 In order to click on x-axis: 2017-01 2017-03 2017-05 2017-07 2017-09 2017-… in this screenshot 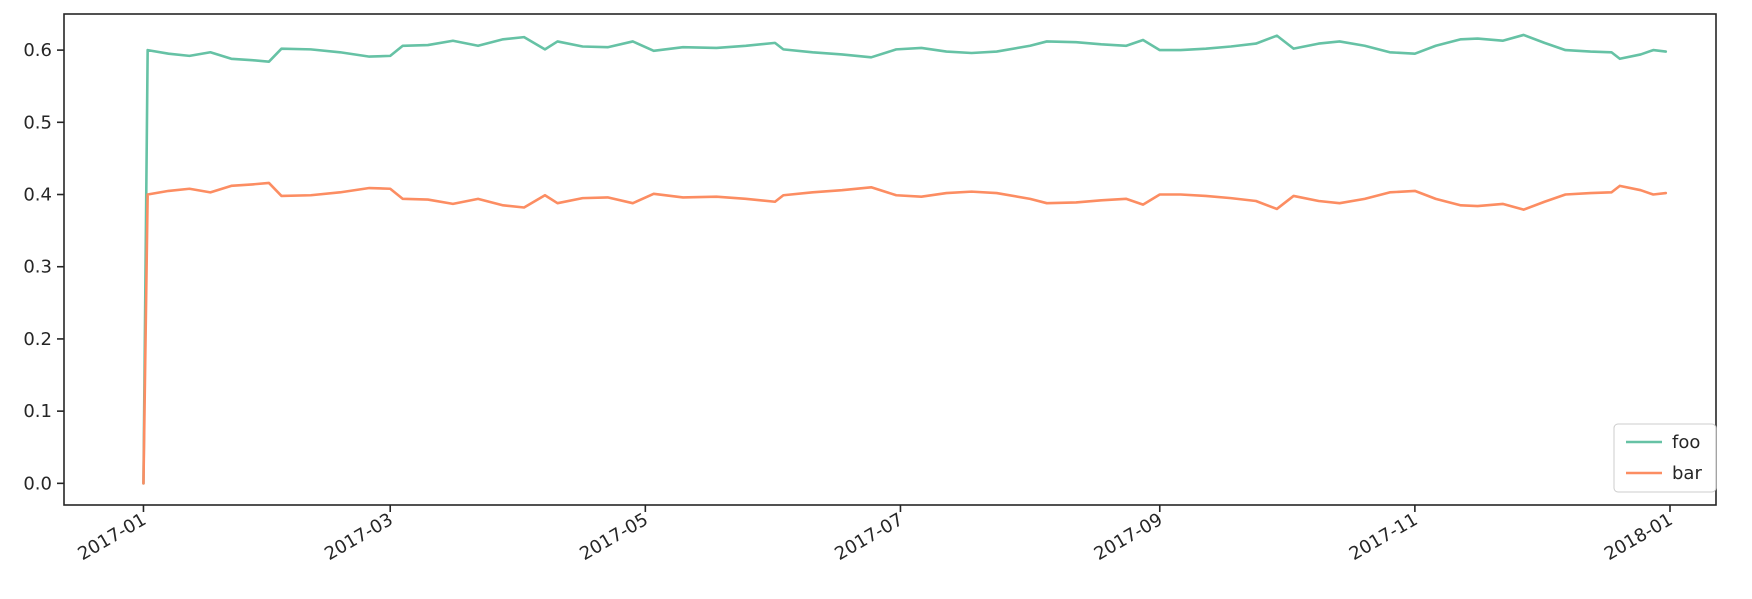, I will do `click(875, 535)`.